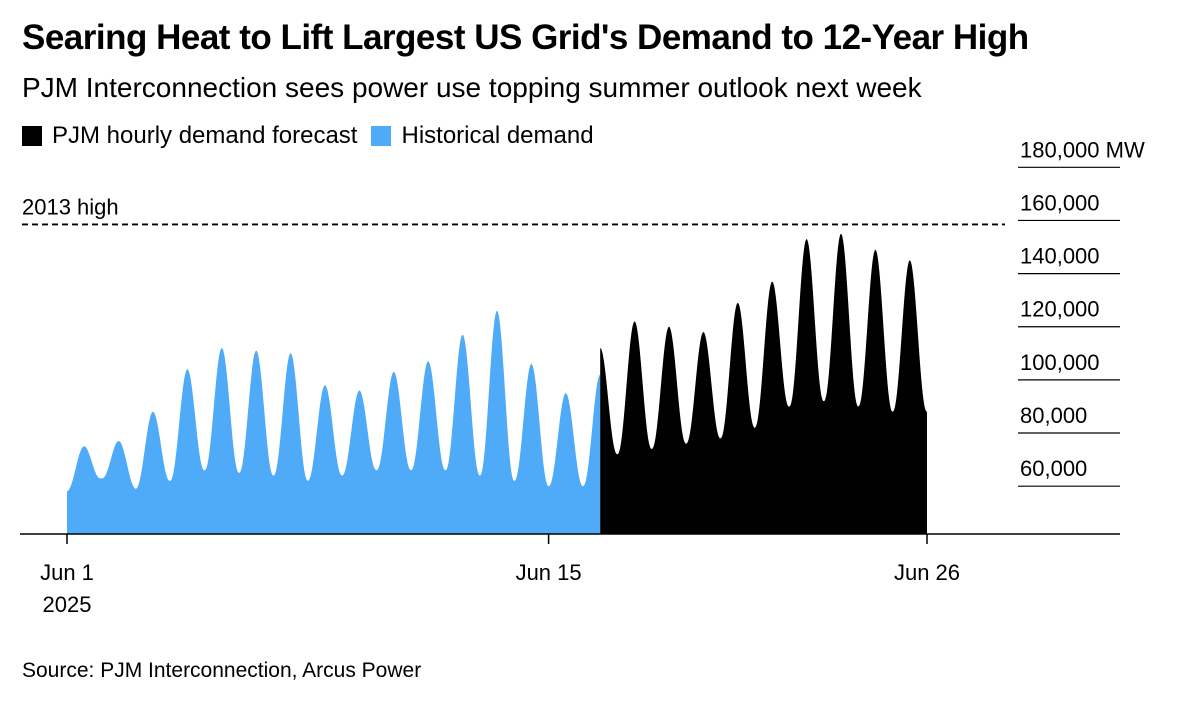 The height and width of the screenshot is (707, 1200). Describe the element at coordinates (205, 135) in the screenshot. I see `legend-label-forecast: PJM hourly demand forecast` at that location.